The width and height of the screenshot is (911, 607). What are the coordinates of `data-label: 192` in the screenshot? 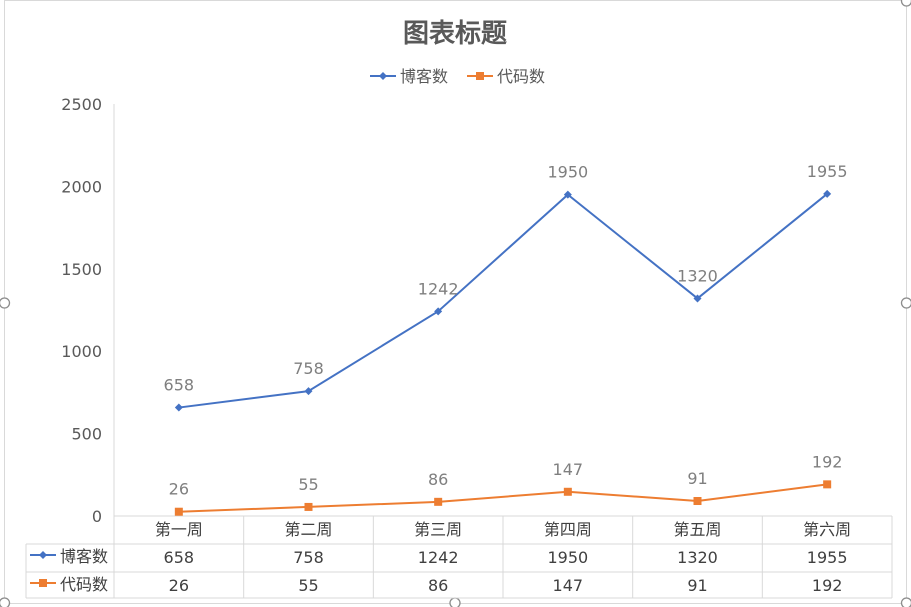 It's located at (827, 461).